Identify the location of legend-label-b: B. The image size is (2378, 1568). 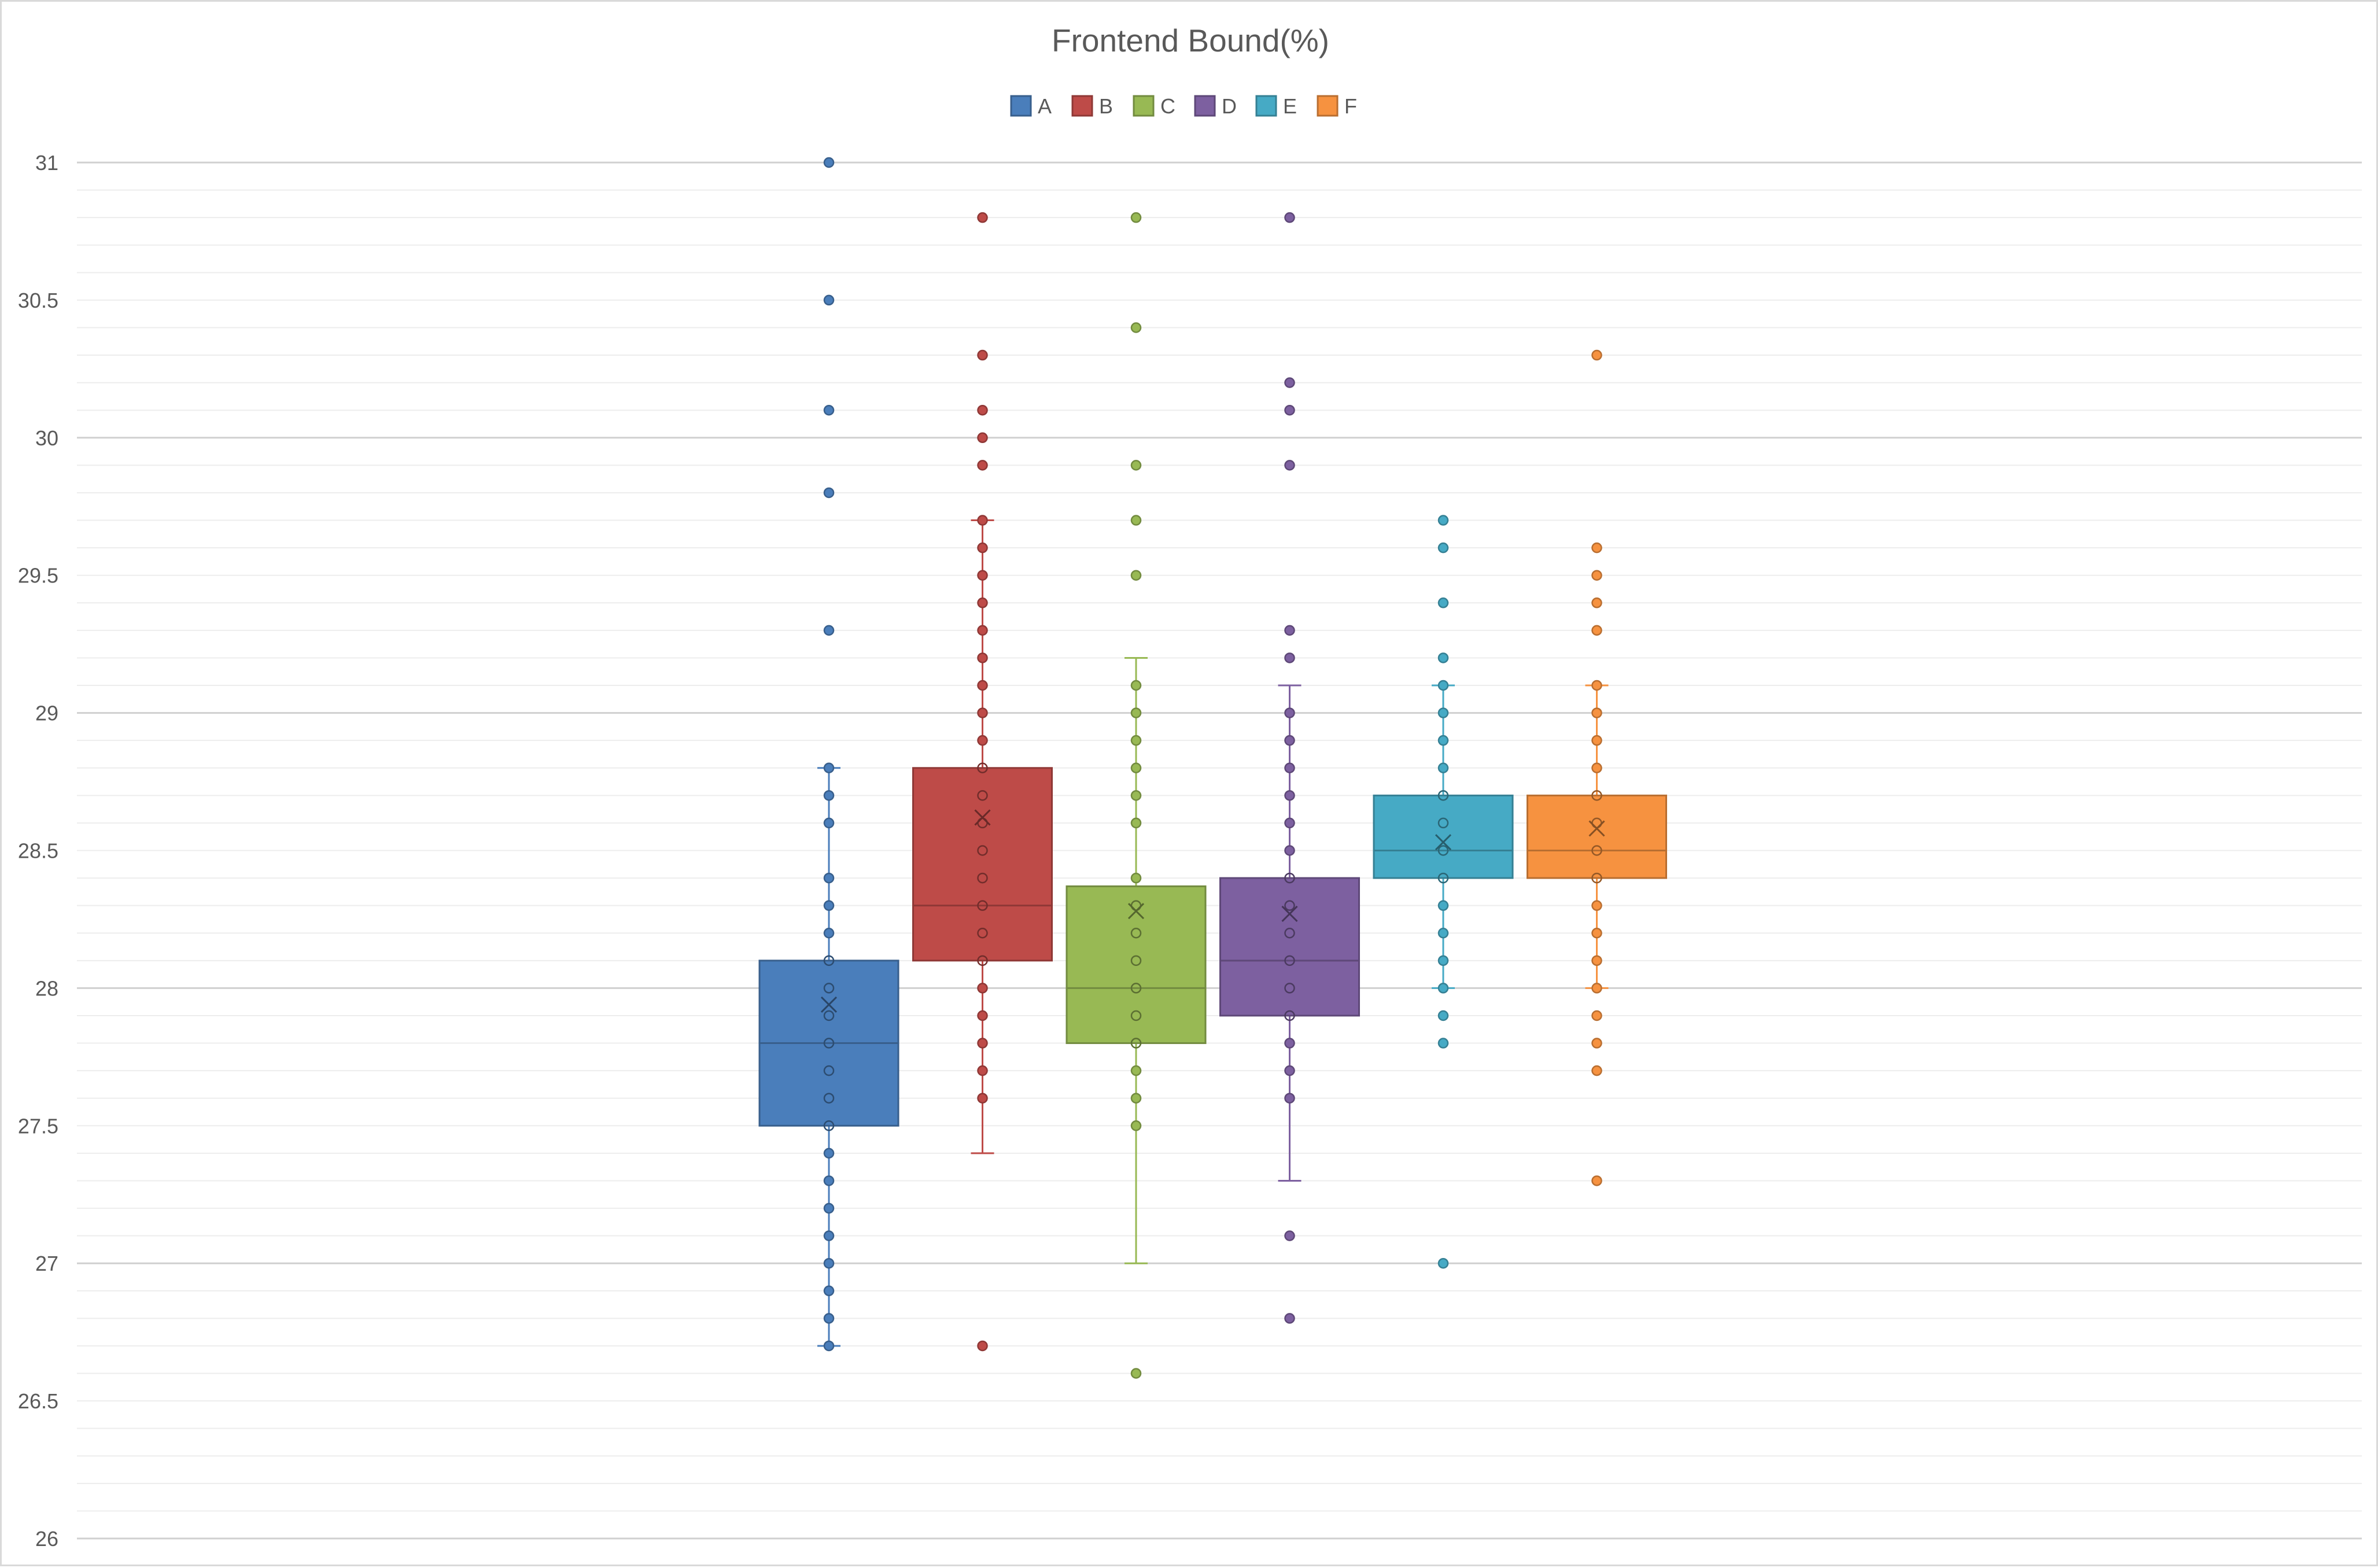
(1106, 106).